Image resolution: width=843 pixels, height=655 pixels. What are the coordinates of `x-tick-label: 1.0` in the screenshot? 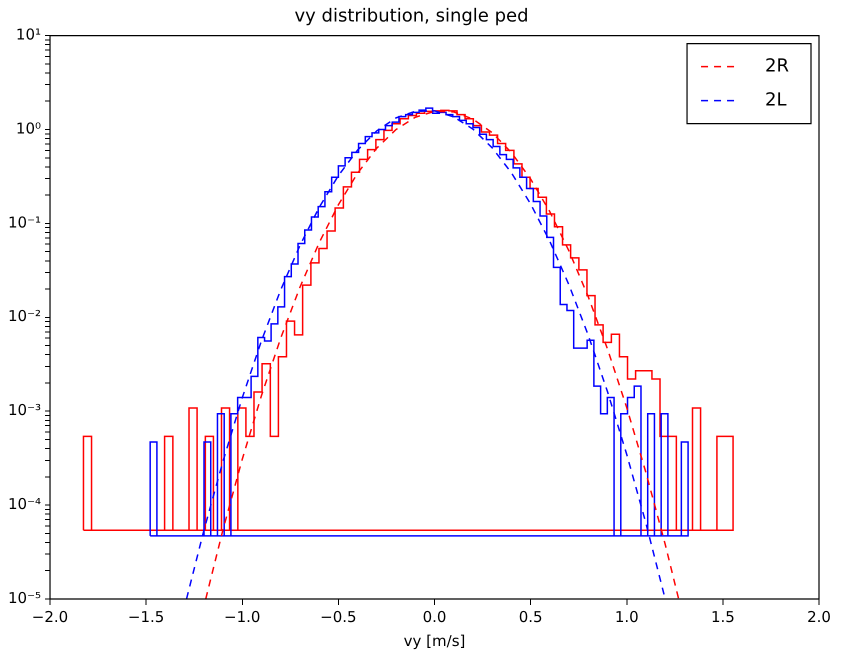 It's located at (626, 617).